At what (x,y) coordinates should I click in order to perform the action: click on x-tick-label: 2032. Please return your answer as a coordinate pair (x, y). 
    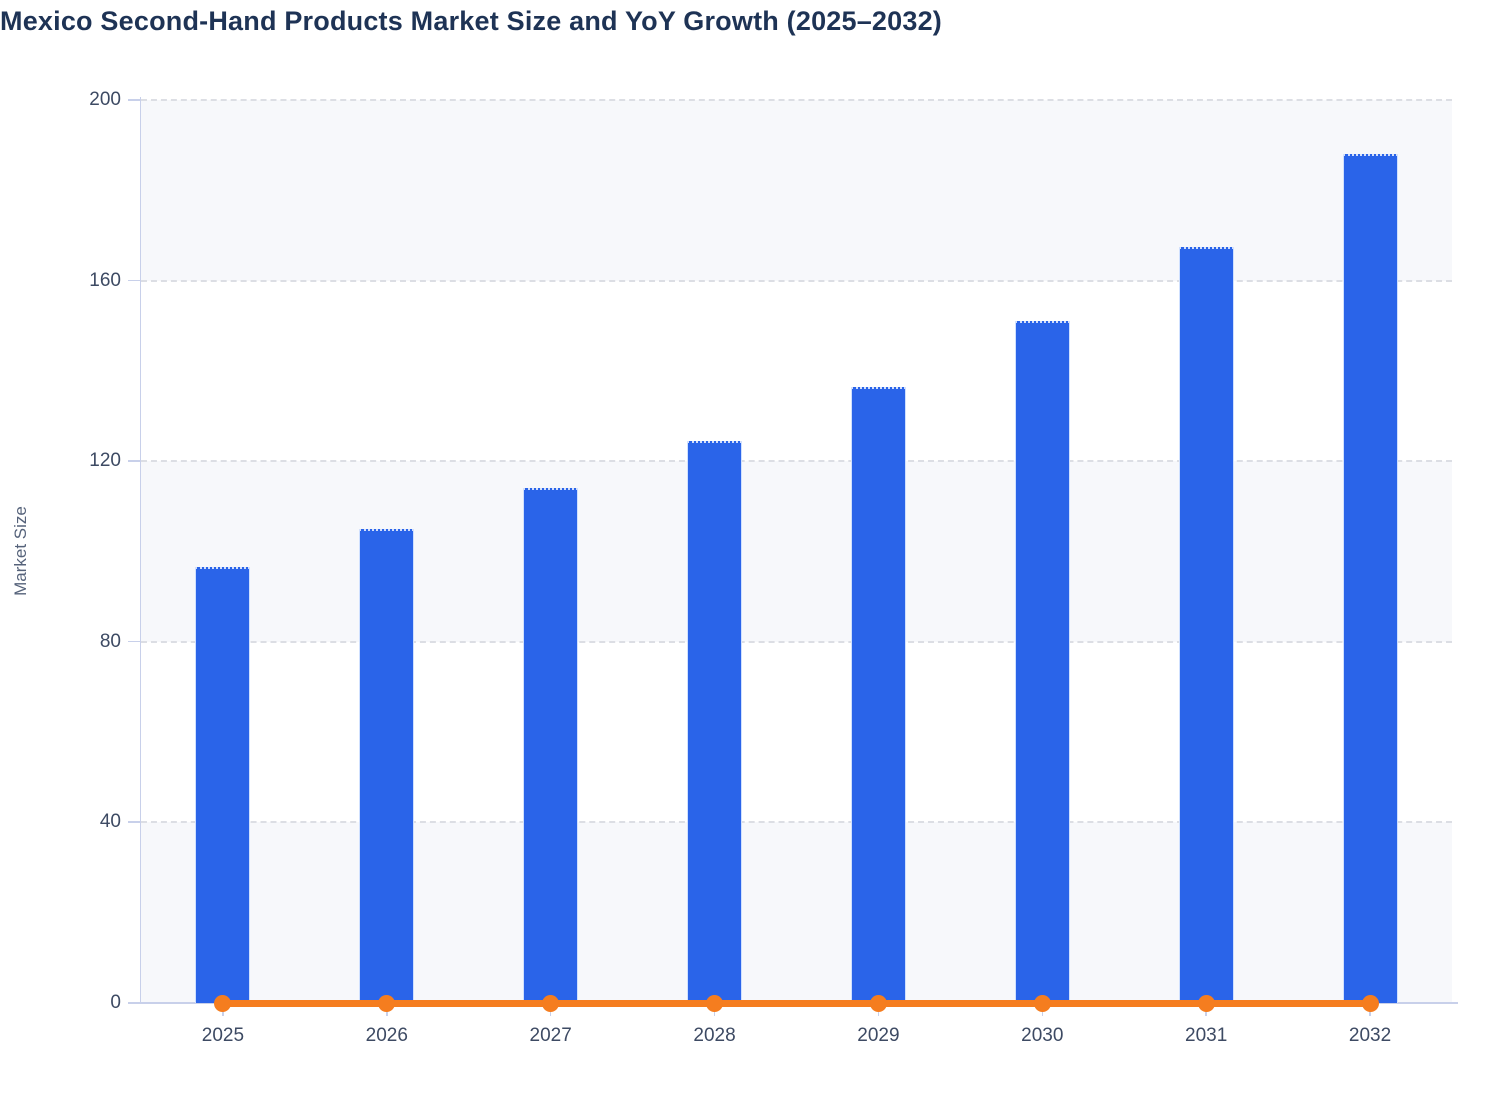
    Looking at the image, I should click on (1370, 1035).